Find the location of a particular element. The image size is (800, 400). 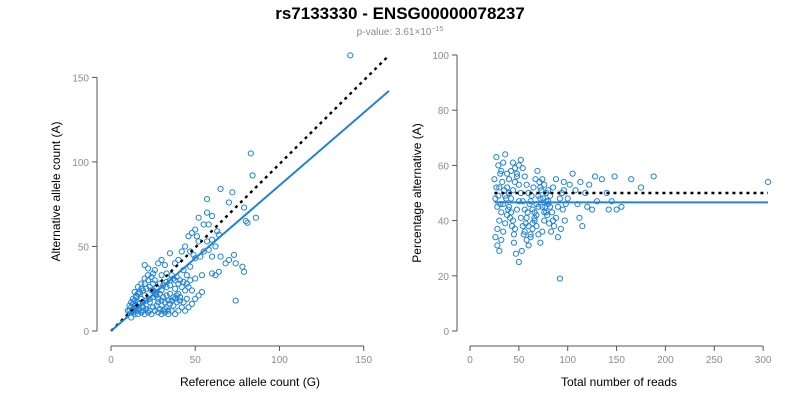

x-tick-label: 150 is located at coordinates (363, 360).